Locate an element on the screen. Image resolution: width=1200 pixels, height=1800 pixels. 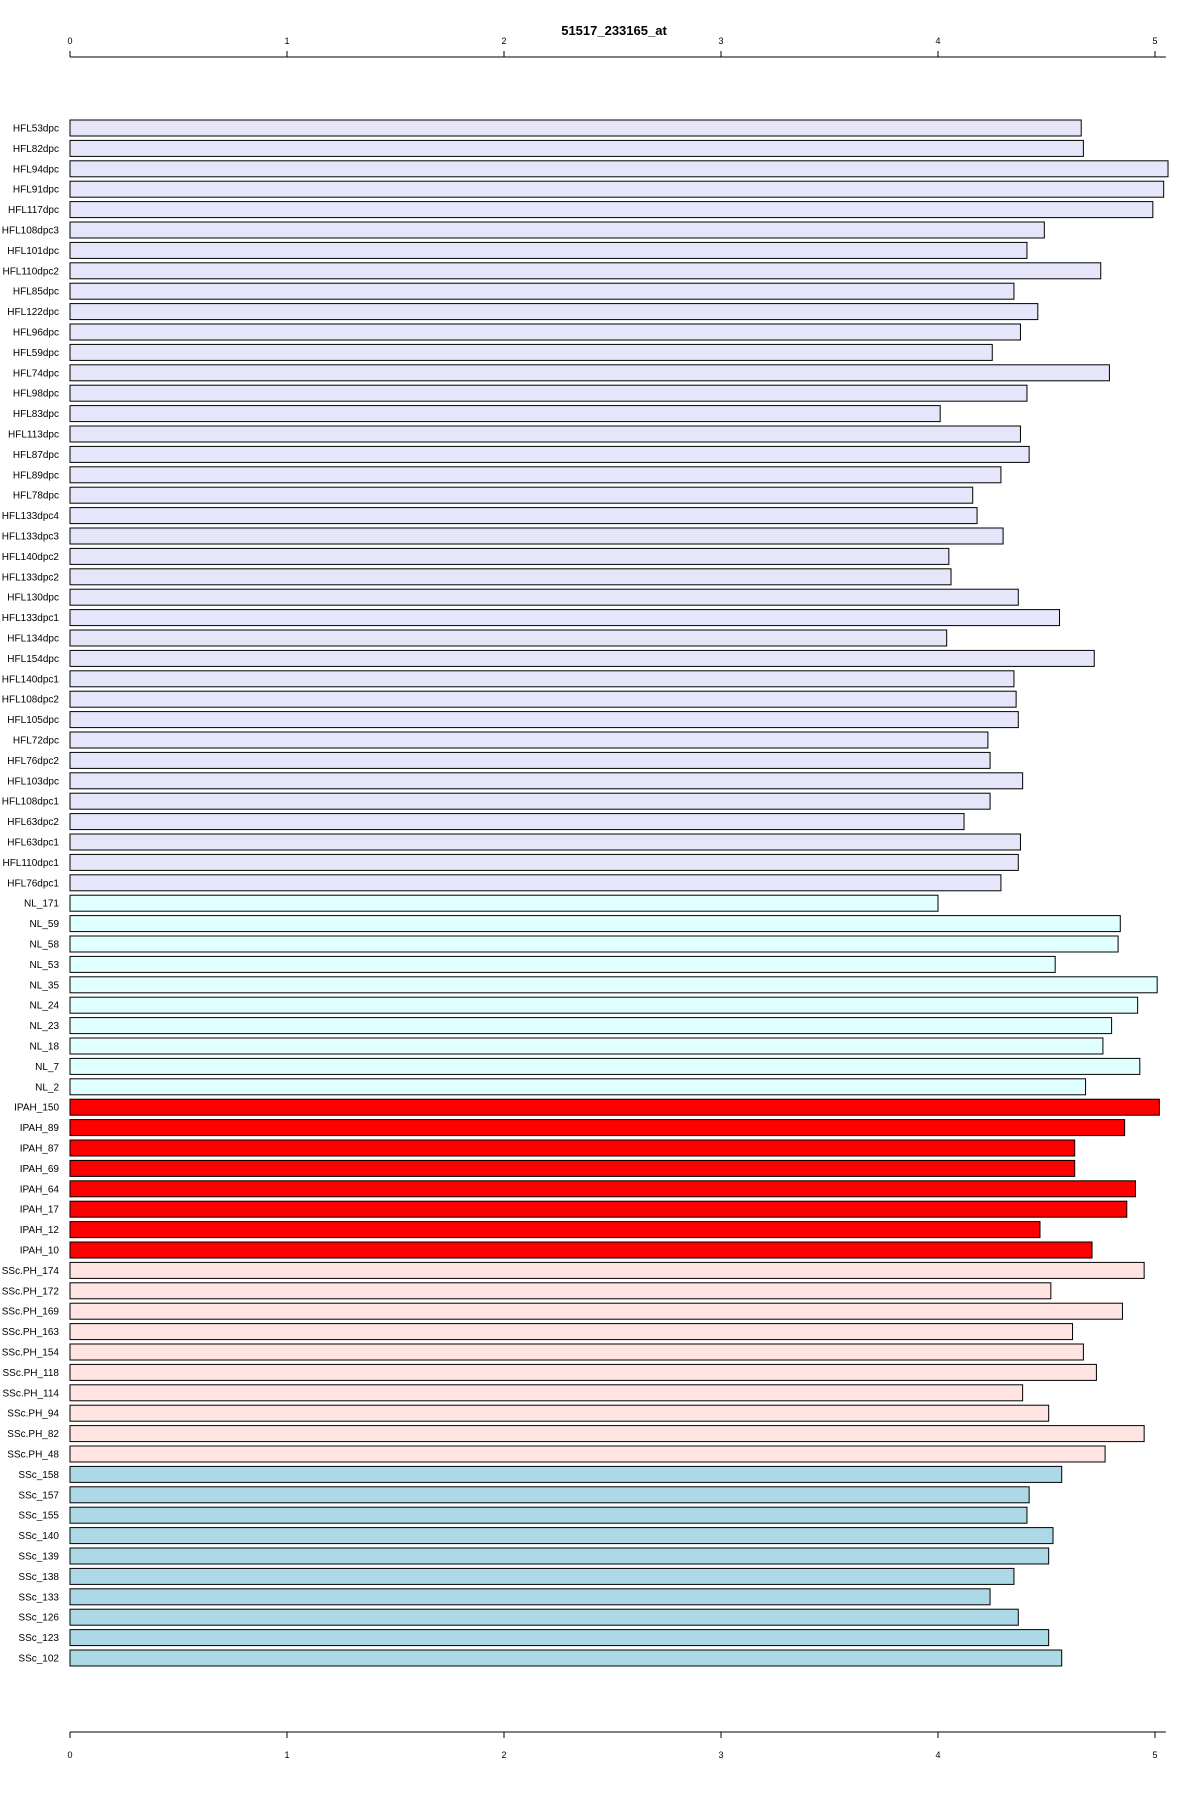
bar-HFL108dpc2 is located at coordinates (543, 699).